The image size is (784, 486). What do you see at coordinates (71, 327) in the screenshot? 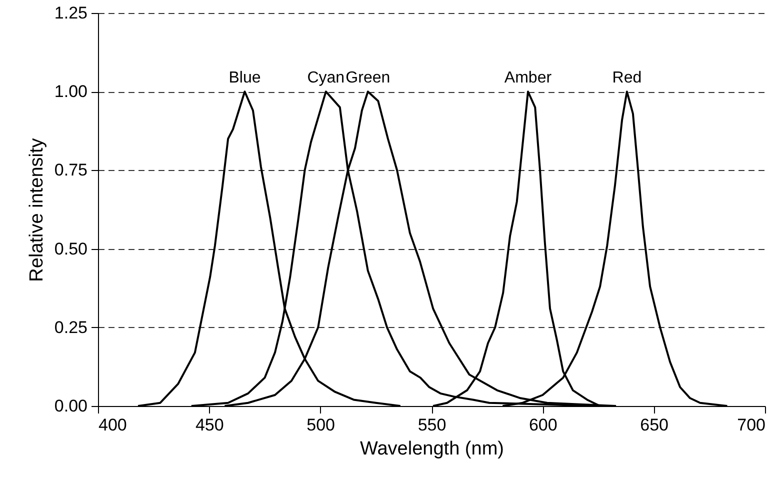
I see `y-tick-label: 0.25` at bounding box center [71, 327].